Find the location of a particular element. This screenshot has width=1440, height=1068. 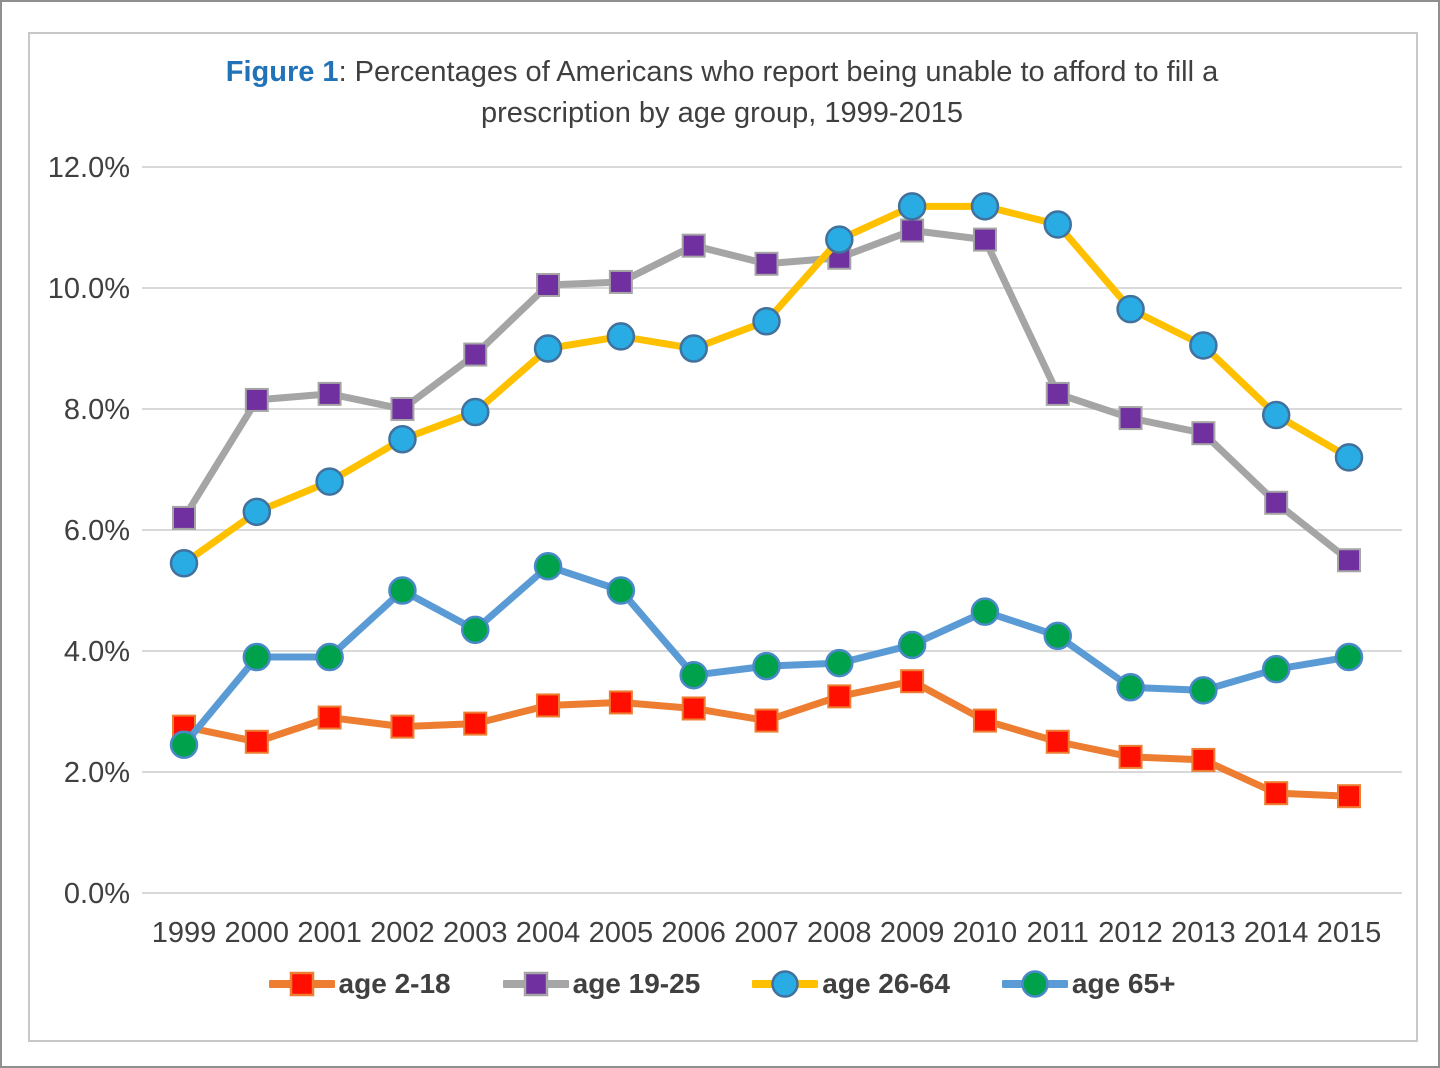

y-tick-label: 12.0% is located at coordinates (89, 168).